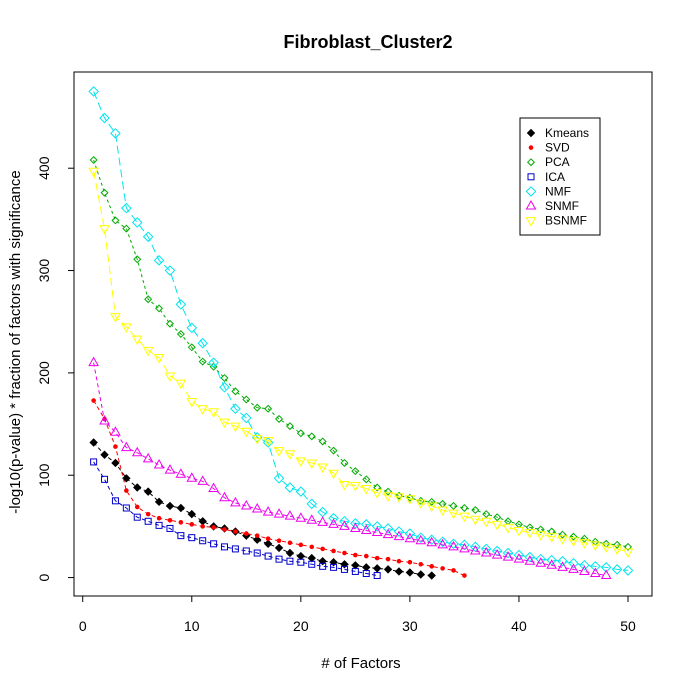 This screenshot has height=688, width=689. What do you see at coordinates (531, 133) in the screenshot?
I see `legend-symbol-kmeans` at bounding box center [531, 133].